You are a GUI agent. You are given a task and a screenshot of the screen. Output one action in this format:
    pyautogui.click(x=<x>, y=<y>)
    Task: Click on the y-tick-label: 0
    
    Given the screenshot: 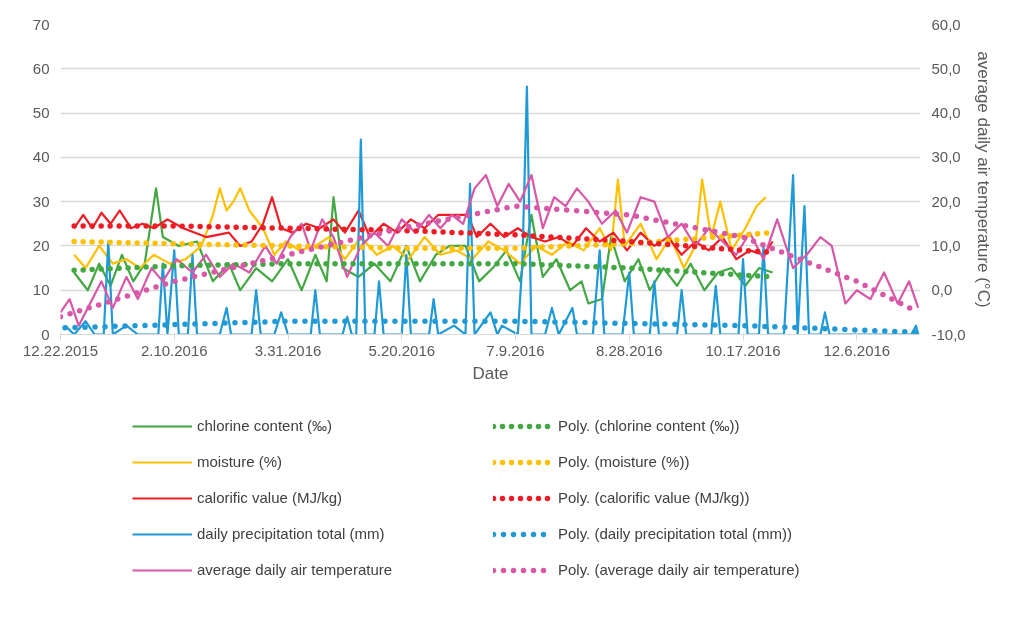 What is the action you would take?
    pyautogui.click(x=45, y=334)
    